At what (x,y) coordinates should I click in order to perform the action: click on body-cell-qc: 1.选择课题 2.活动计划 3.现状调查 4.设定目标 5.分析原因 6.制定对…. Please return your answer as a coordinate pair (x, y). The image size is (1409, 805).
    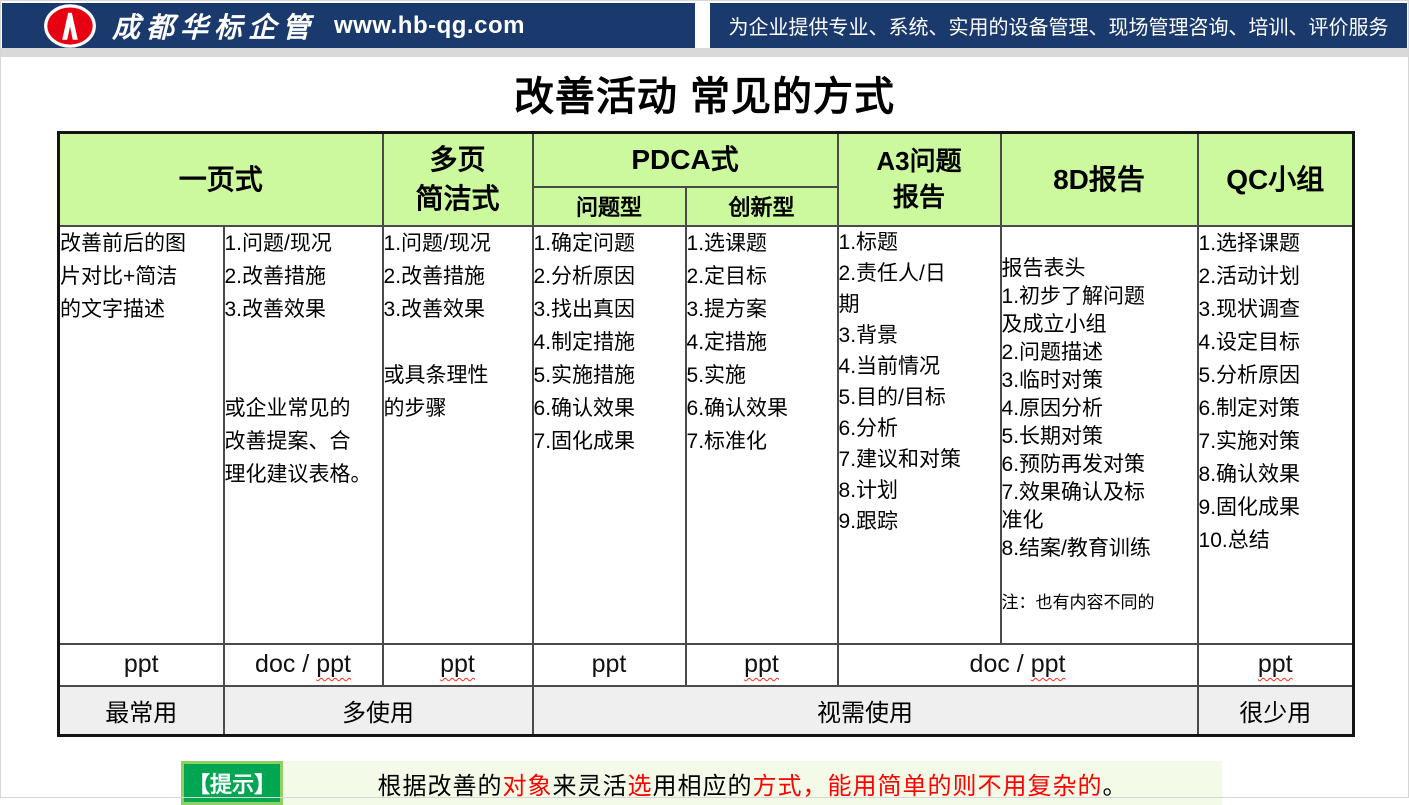
    Looking at the image, I should click on (1275, 434).